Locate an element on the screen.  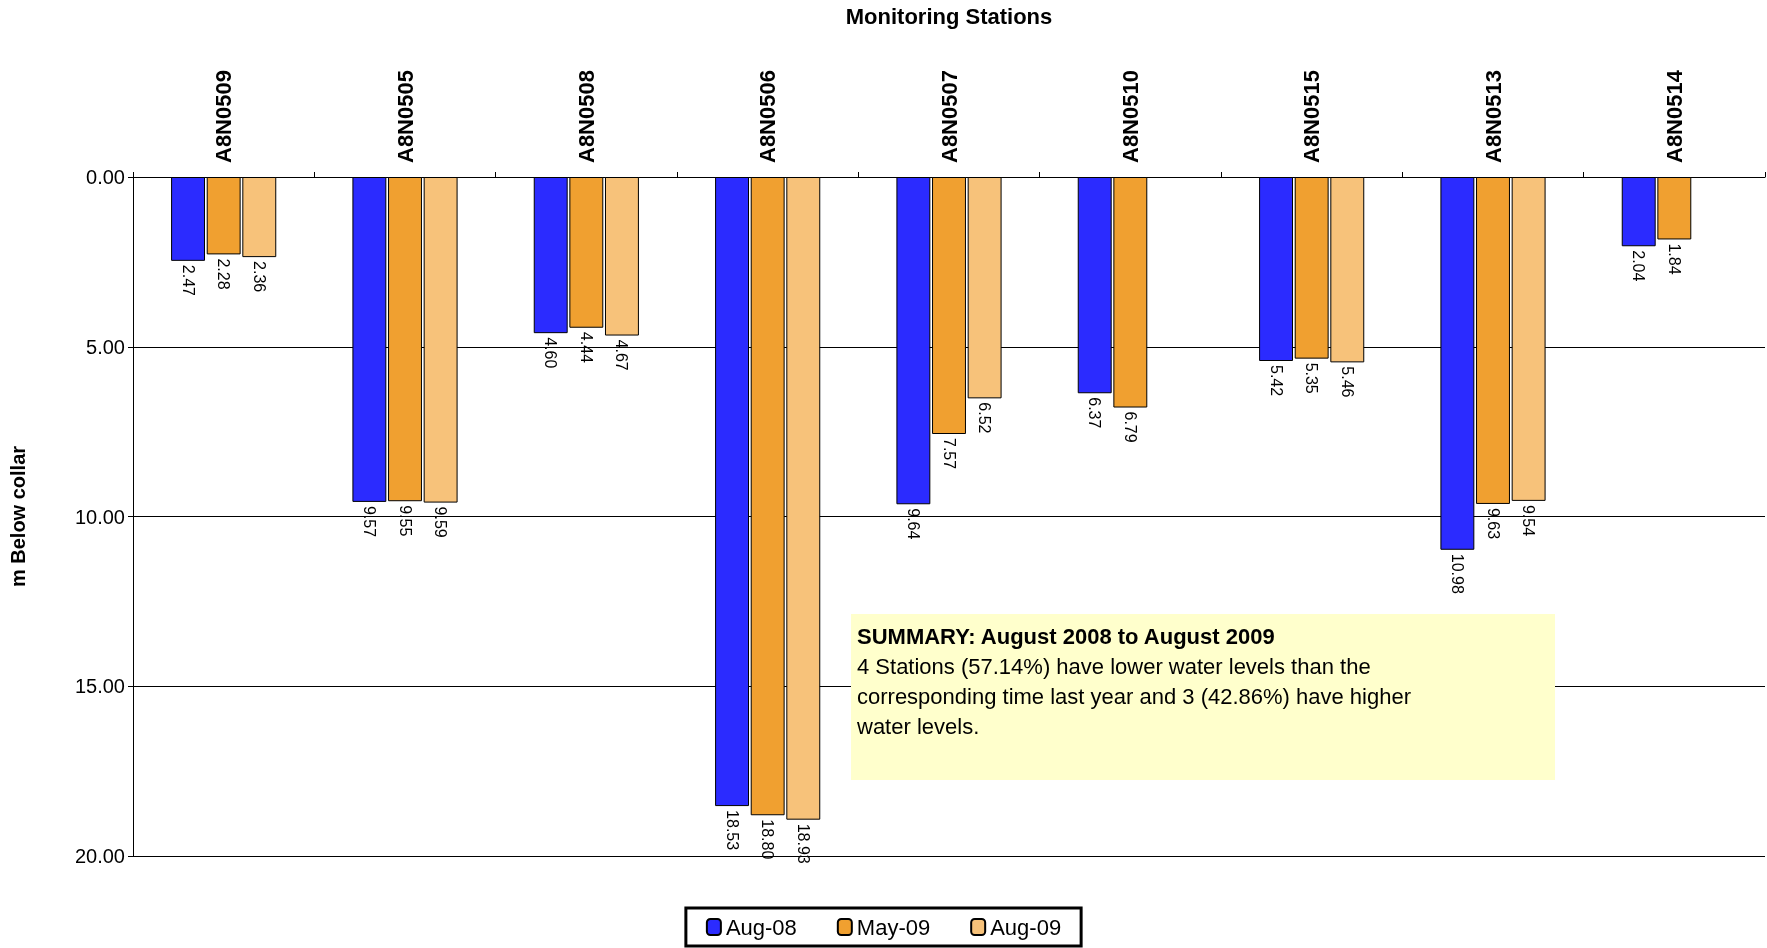
data-label: 6.52 is located at coordinates (985, 418).